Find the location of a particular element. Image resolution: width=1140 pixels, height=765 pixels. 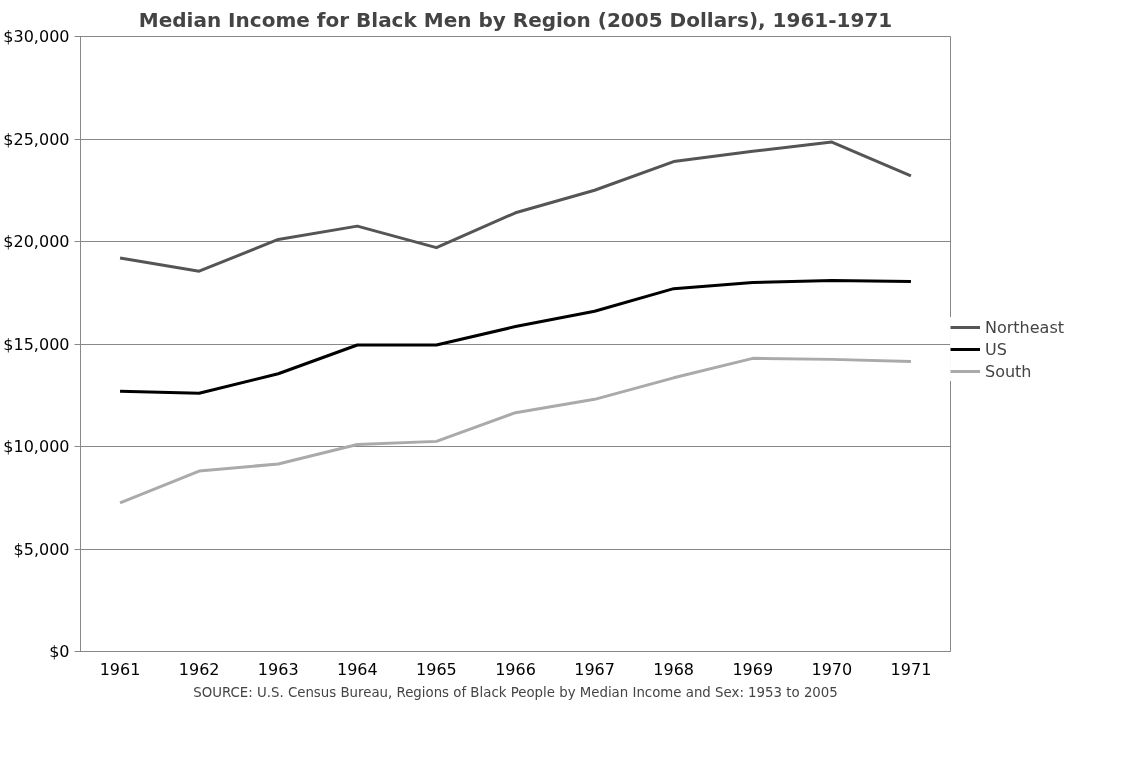

x-tick-label: 1964 is located at coordinates (357, 669).